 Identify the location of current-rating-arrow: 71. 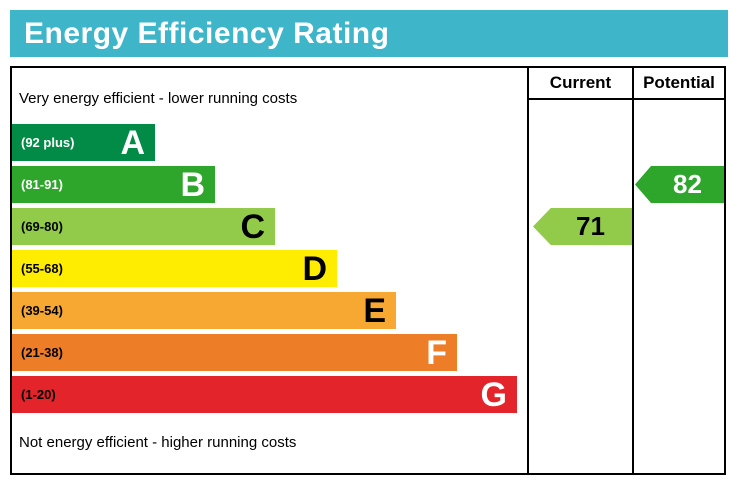
(582, 226).